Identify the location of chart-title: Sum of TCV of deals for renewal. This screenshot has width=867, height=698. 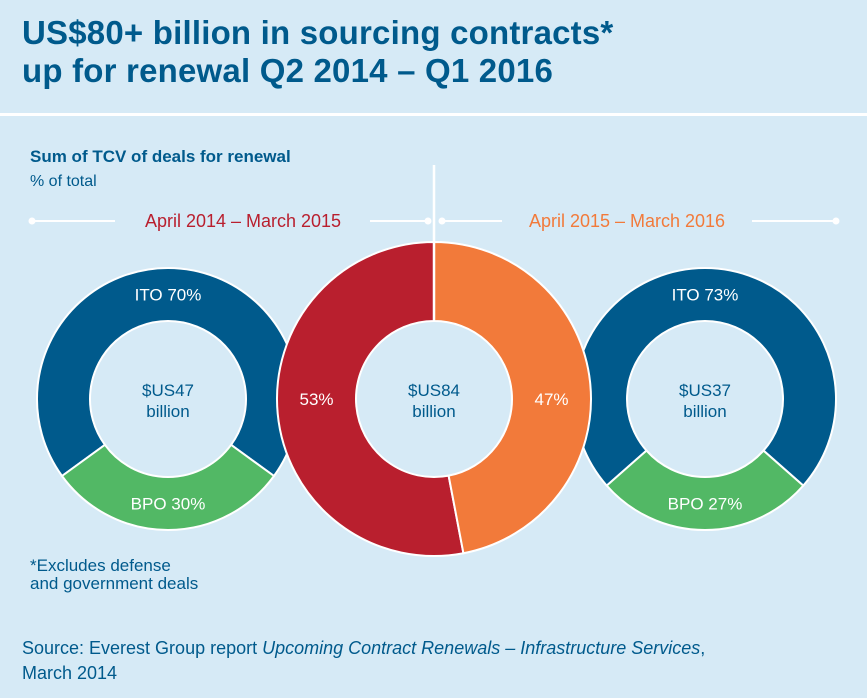
(160, 156).